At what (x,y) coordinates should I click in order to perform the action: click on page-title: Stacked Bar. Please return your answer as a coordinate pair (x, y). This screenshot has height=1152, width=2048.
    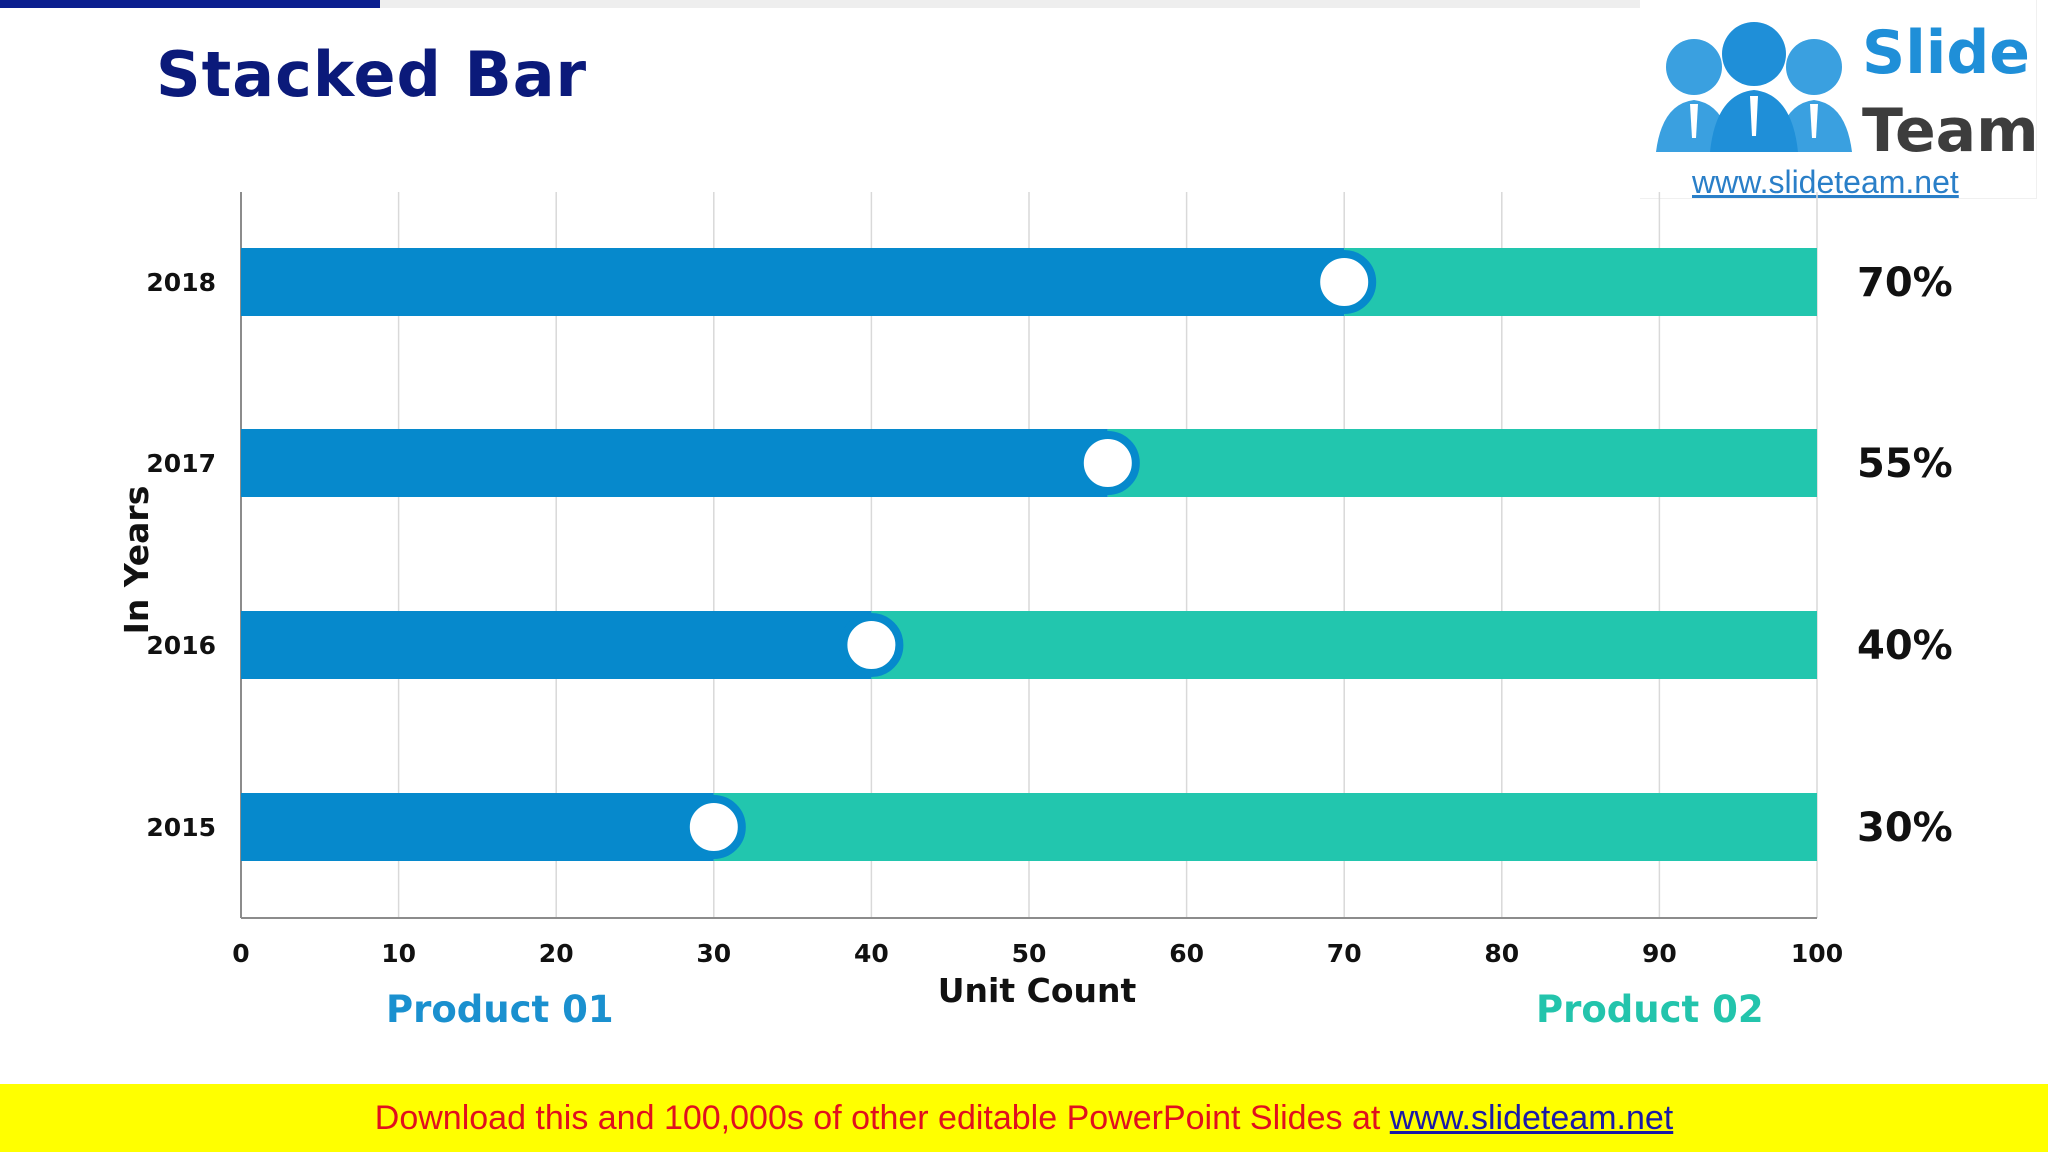
    Looking at the image, I should click on (372, 74).